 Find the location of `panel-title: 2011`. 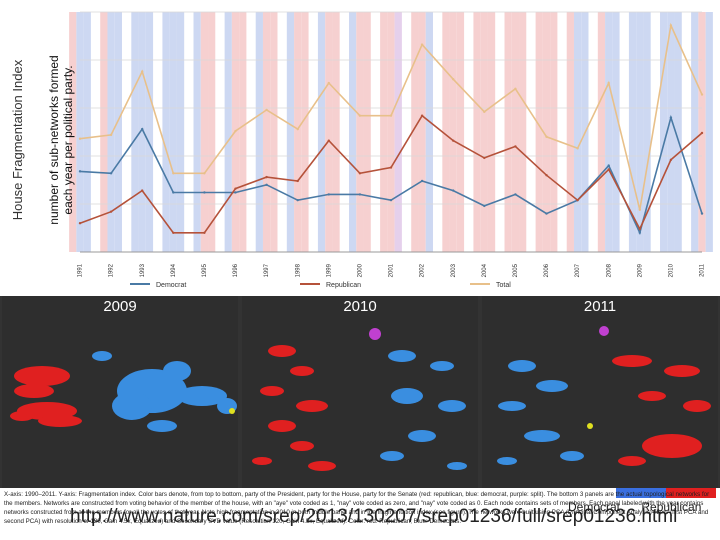

panel-title: 2011 is located at coordinates (600, 306).